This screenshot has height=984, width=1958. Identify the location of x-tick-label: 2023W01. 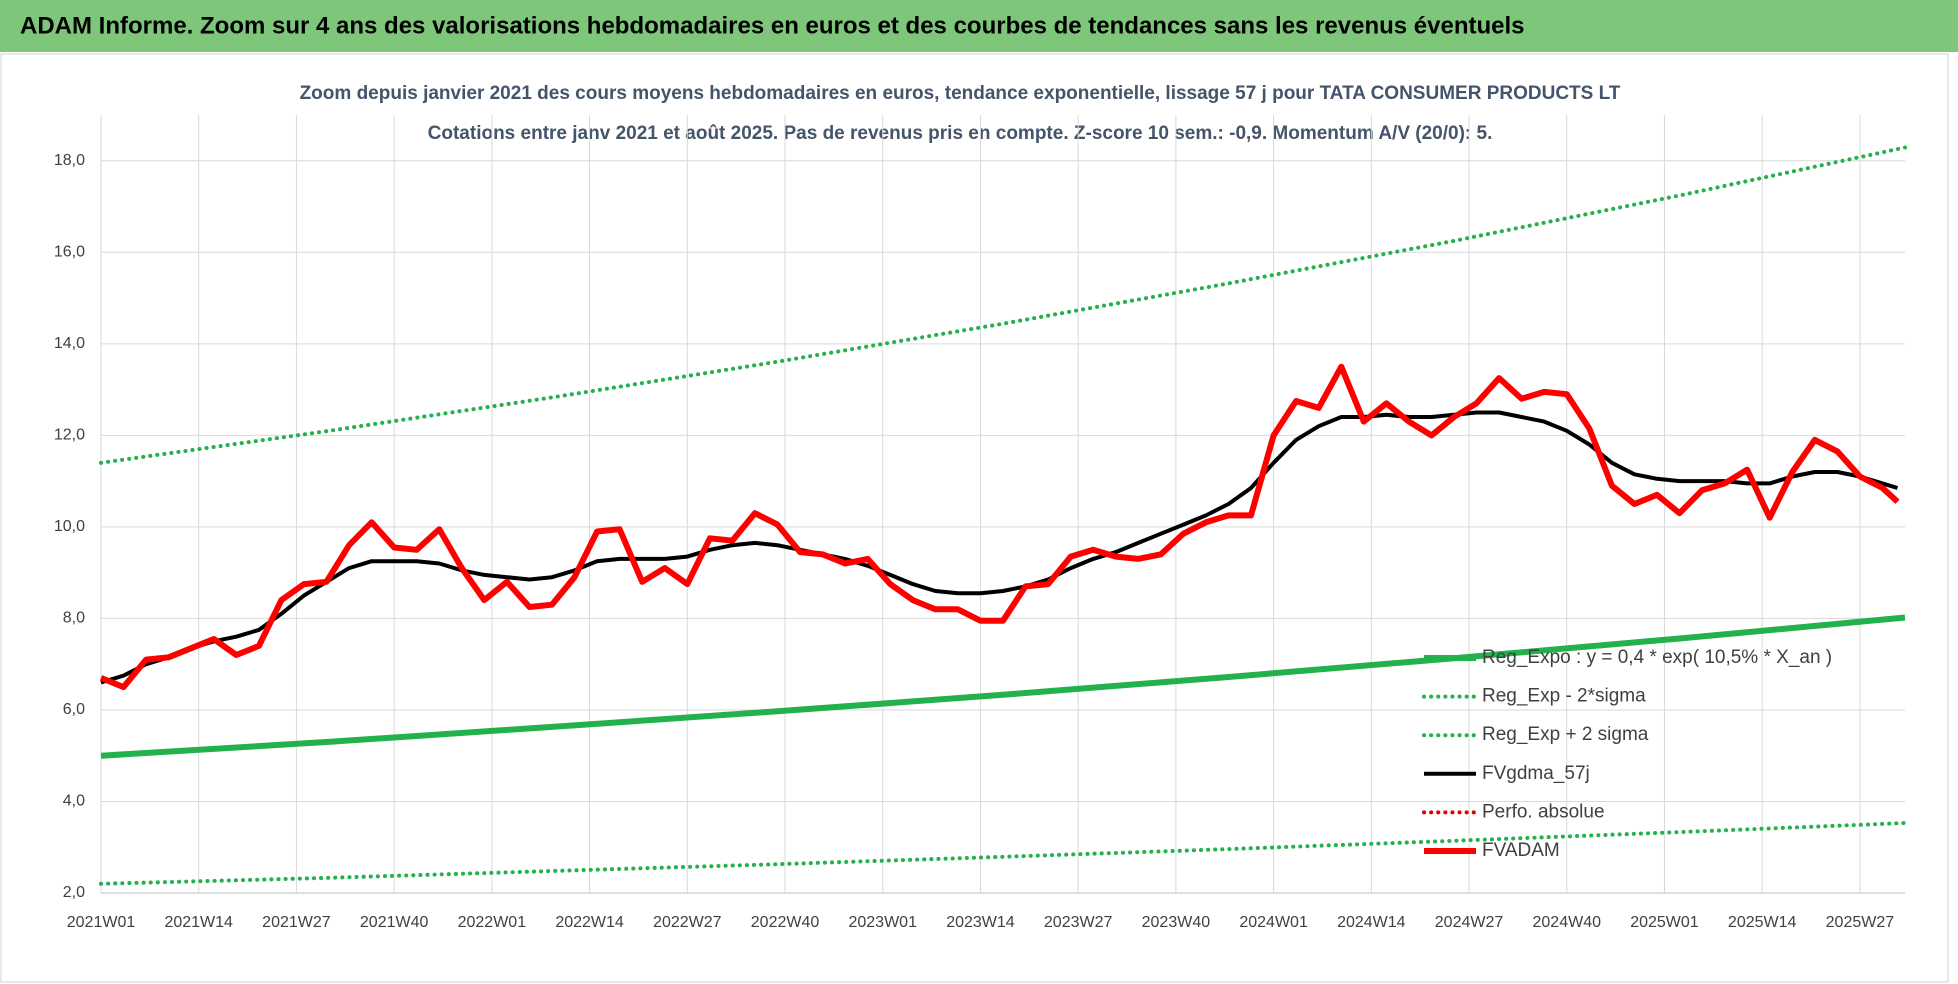
(882, 922).